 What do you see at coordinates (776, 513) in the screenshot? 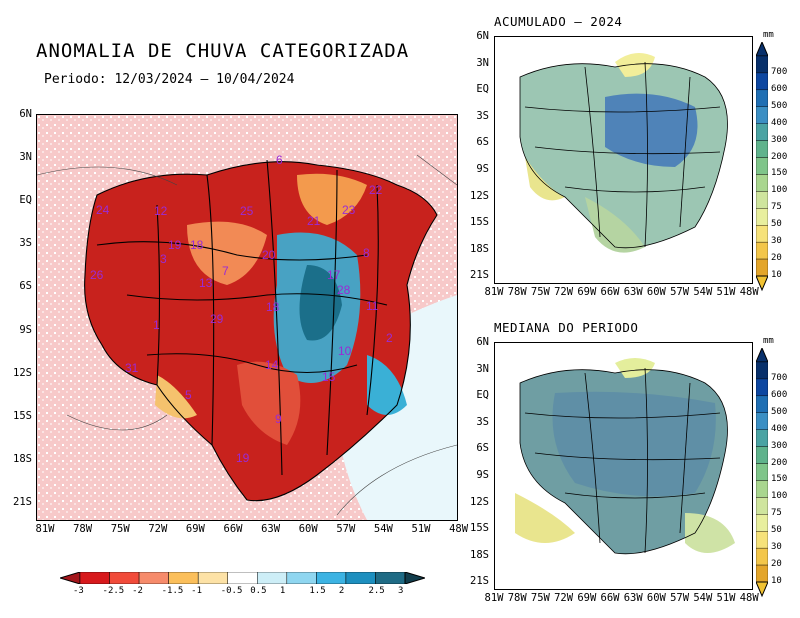
I see `scale-tick-label: 75` at bounding box center [776, 513].